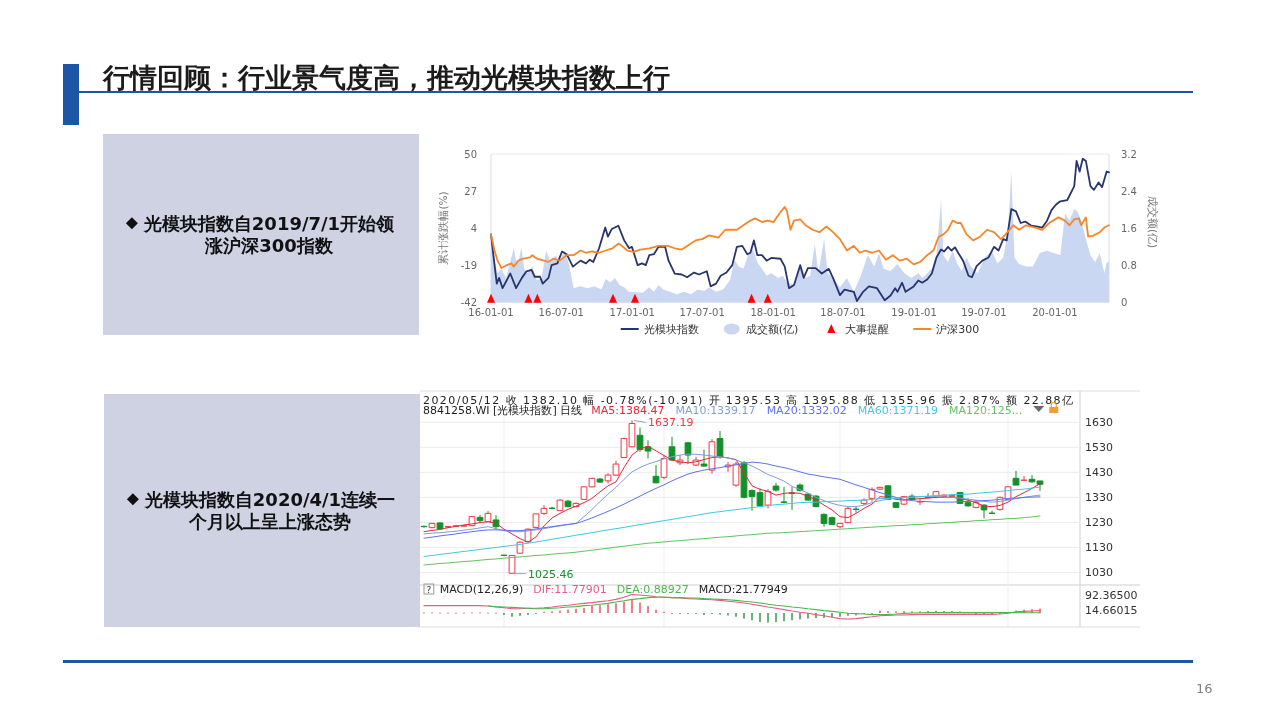 The image size is (1280, 720). What do you see at coordinates (561, 312) in the screenshot?
I see `x-tick-label: 16-07-01` at bounding box center [561, 312].